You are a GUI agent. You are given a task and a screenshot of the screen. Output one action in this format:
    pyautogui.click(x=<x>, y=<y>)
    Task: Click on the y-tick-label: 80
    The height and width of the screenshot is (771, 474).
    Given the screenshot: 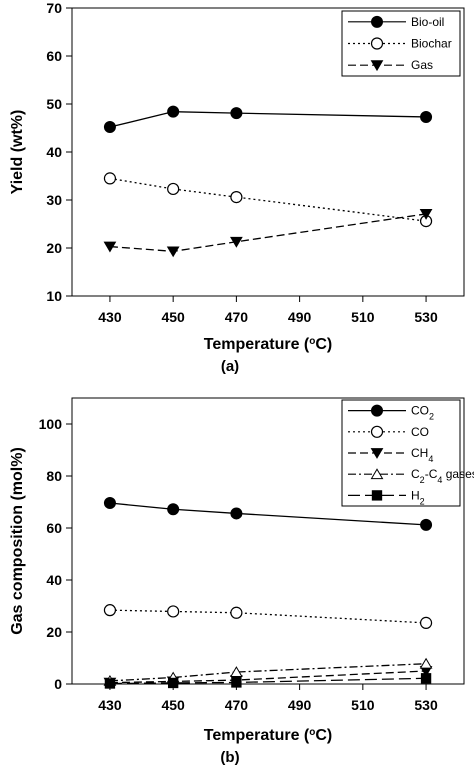 What is the action you would take?
    pyautogui.click(x=54, y=476)
    